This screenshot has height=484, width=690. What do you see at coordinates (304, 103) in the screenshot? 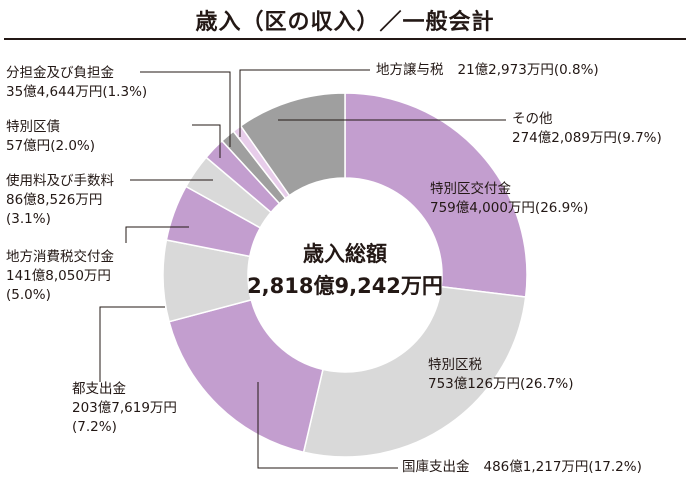
I see `leader-line-transfer-tax` at bounding box center [304, 103].